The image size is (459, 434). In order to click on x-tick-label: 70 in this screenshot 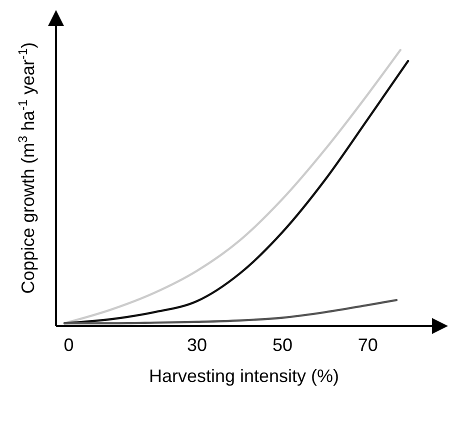, I will do `click(368, 345)`.